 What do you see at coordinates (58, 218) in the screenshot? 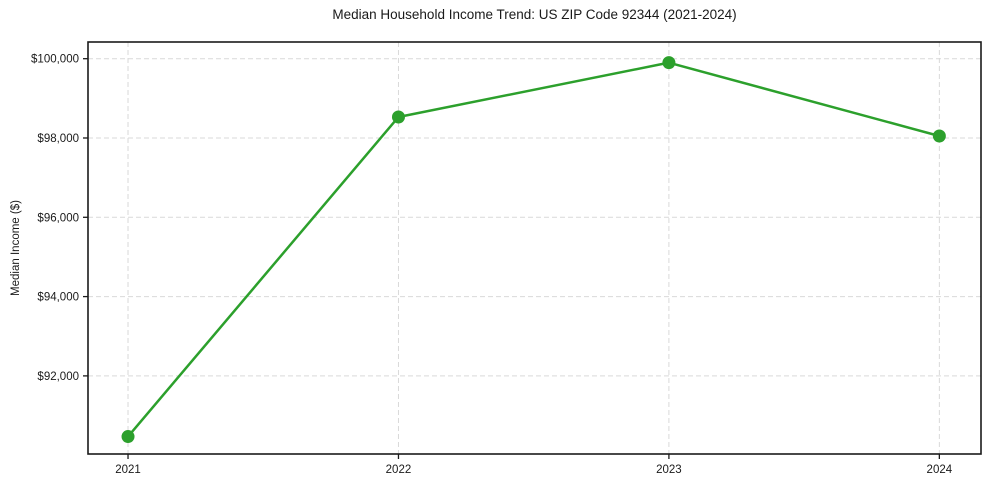
I see `y-tick-label: $96,000` at bounding box center [58, 218].